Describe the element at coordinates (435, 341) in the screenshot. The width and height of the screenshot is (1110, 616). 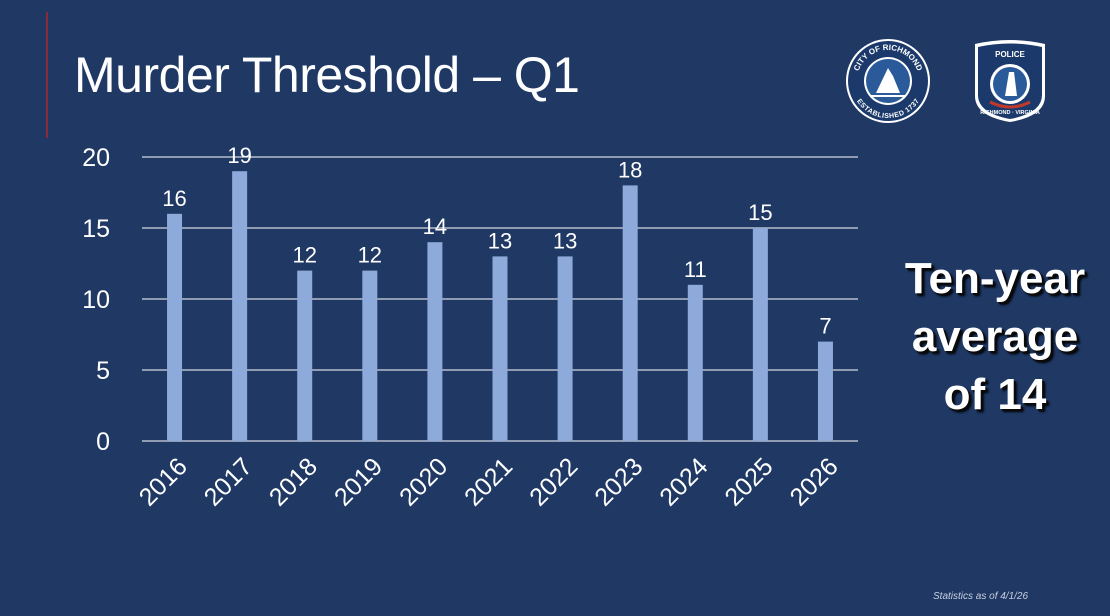
I see `bar-2020` at that location.